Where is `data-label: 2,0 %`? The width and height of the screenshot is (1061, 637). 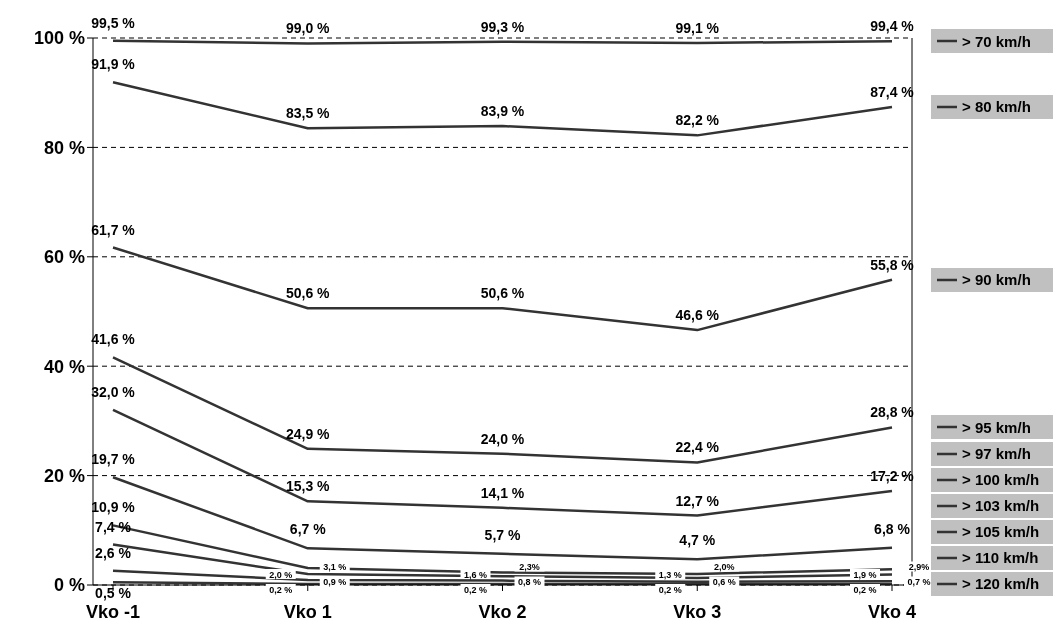
data-label: 2,0 % is located at coordinates (281, 574).